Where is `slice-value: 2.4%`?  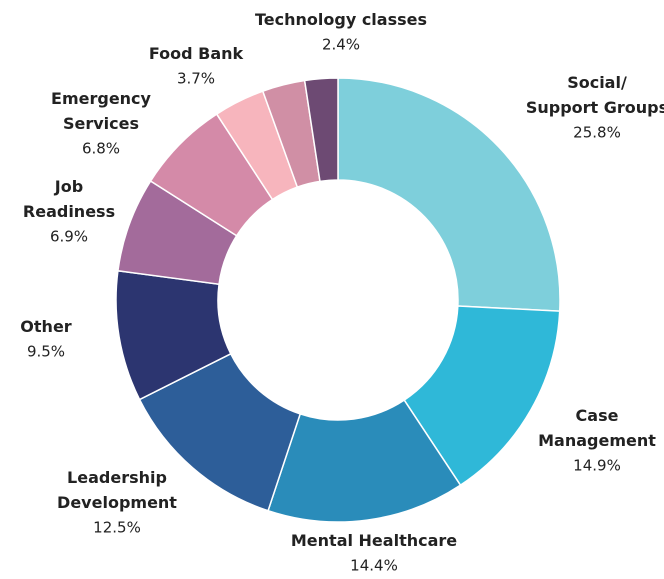 slice-value: 2.4% is located at coordinates (341, 45).